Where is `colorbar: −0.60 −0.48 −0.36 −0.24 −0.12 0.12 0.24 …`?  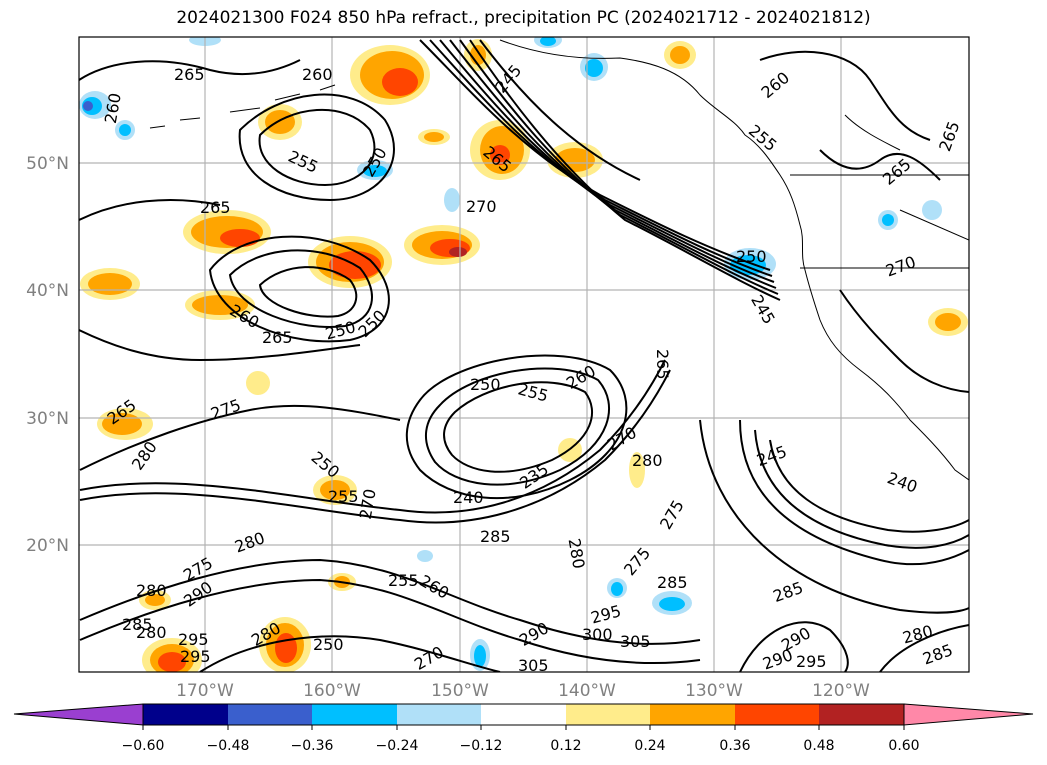
colorbar: −0.60 −0.48 −0.36 −0.24 −0.12 0.12 0.24 … is located at coordinates (523, 728).